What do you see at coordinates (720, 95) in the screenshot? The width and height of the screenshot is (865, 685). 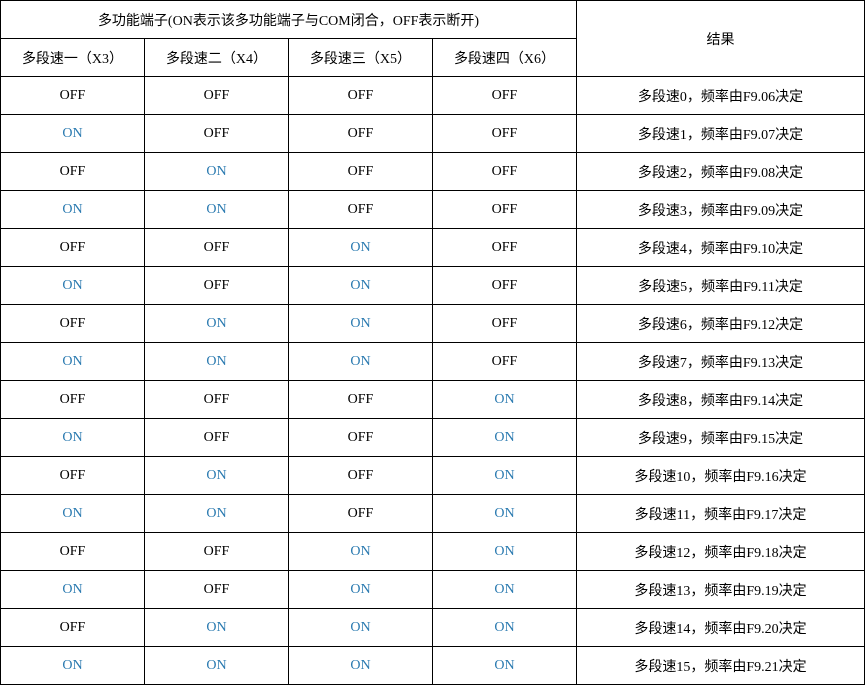 I see `result-cell: 多段速0，频率由F9.06决定` at bounding box center [720, 95].